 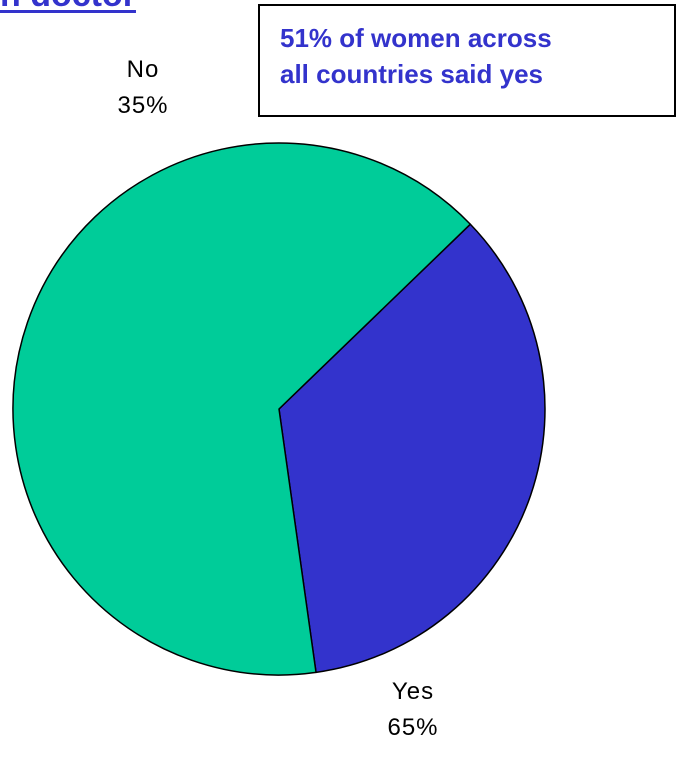 What do you see at coordinates (143, 69) in the screenshot?
I see `slice-label-no-name: No` at bounding box center [143, 69].